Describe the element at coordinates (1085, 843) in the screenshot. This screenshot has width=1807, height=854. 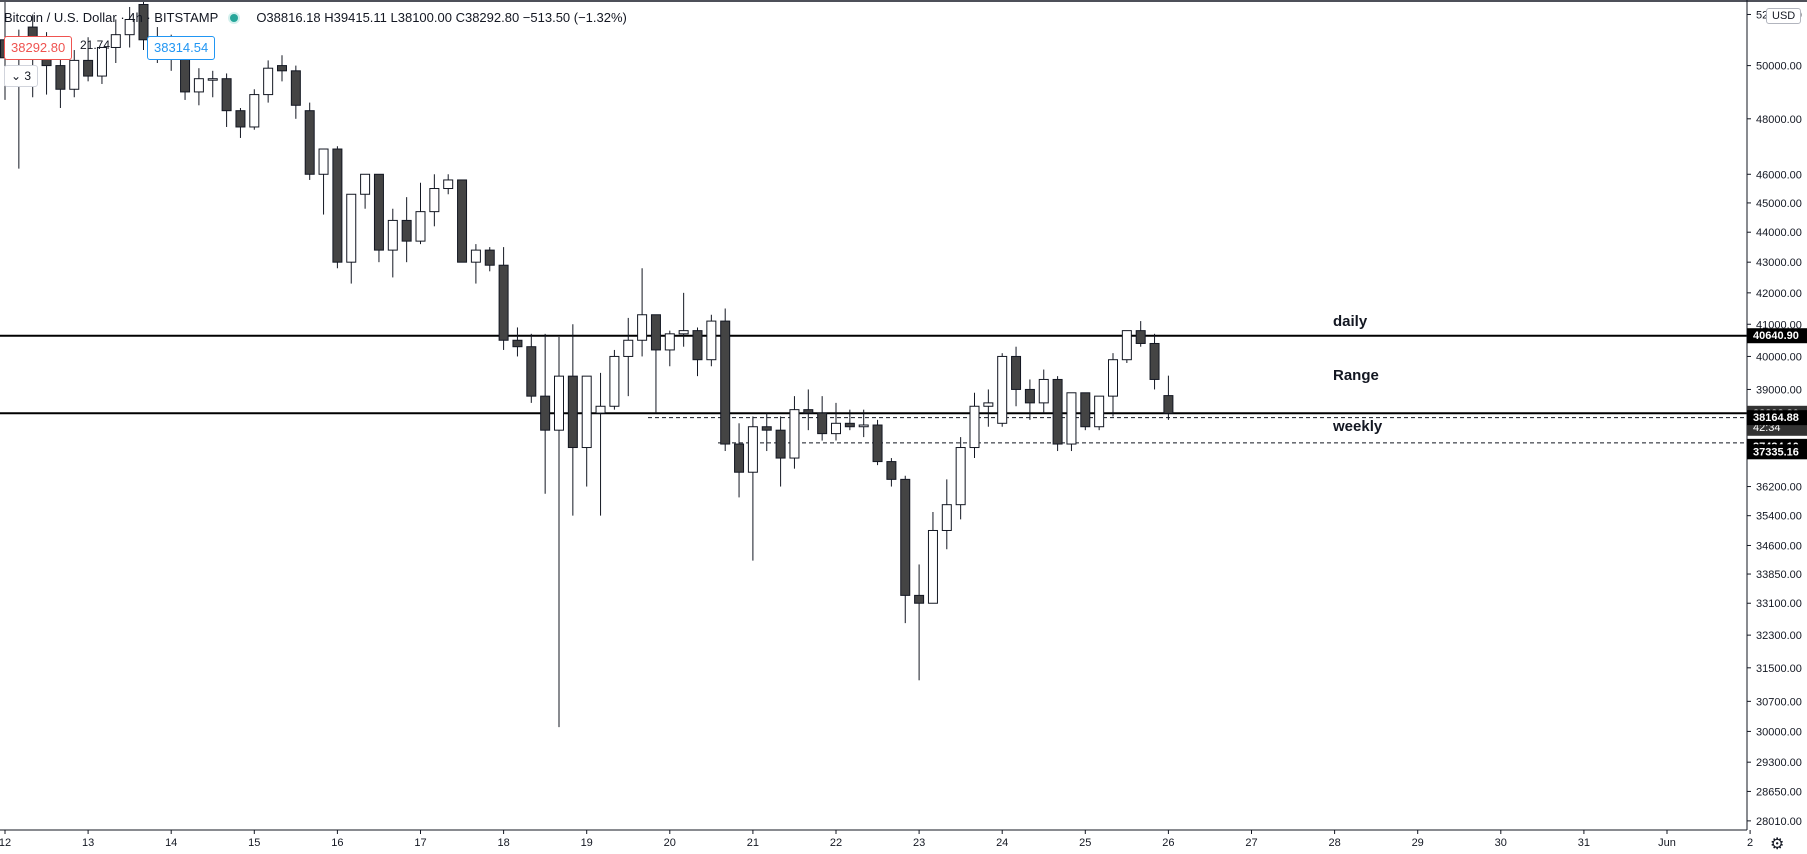
I see `time-tick-label: 25` at that location.